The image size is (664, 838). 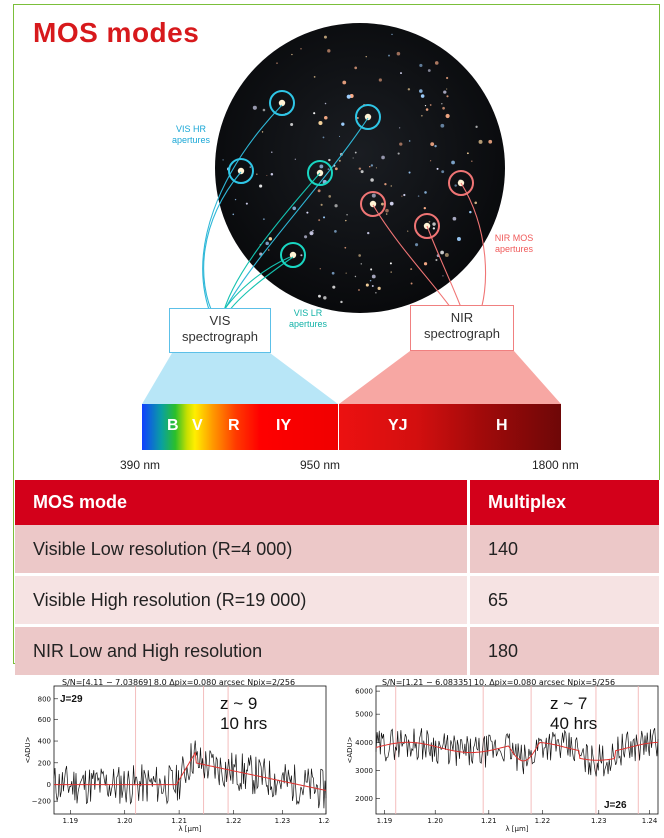 I want to click on plot-redshift: z ~ 9, so click(x=239, y=703).